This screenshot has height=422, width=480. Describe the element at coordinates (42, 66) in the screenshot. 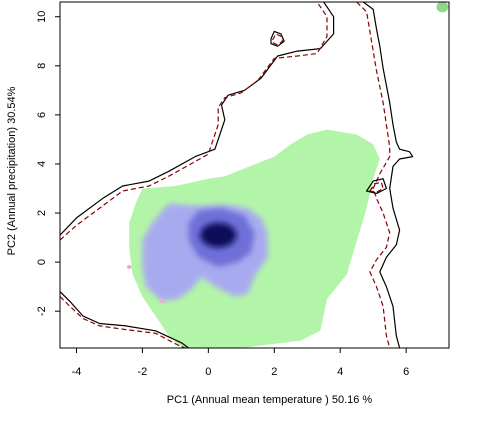

I see `y-tick-label: 8` at that location.